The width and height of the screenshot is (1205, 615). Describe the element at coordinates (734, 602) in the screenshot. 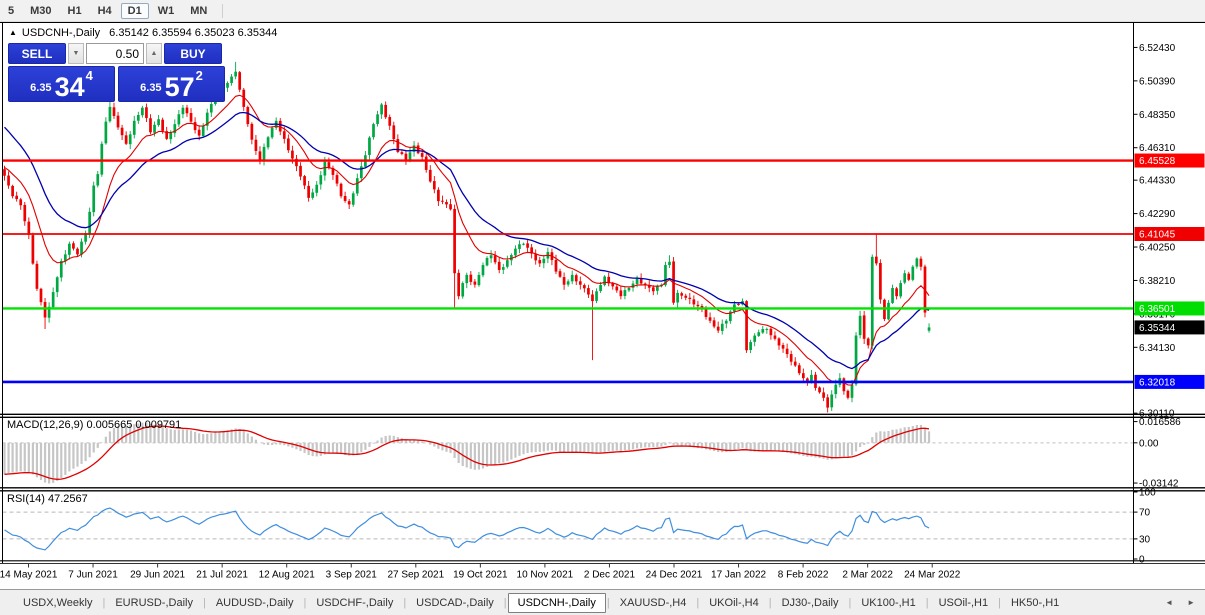

I see `tab-ukoil-h4: UKOil-,H4` at that location.